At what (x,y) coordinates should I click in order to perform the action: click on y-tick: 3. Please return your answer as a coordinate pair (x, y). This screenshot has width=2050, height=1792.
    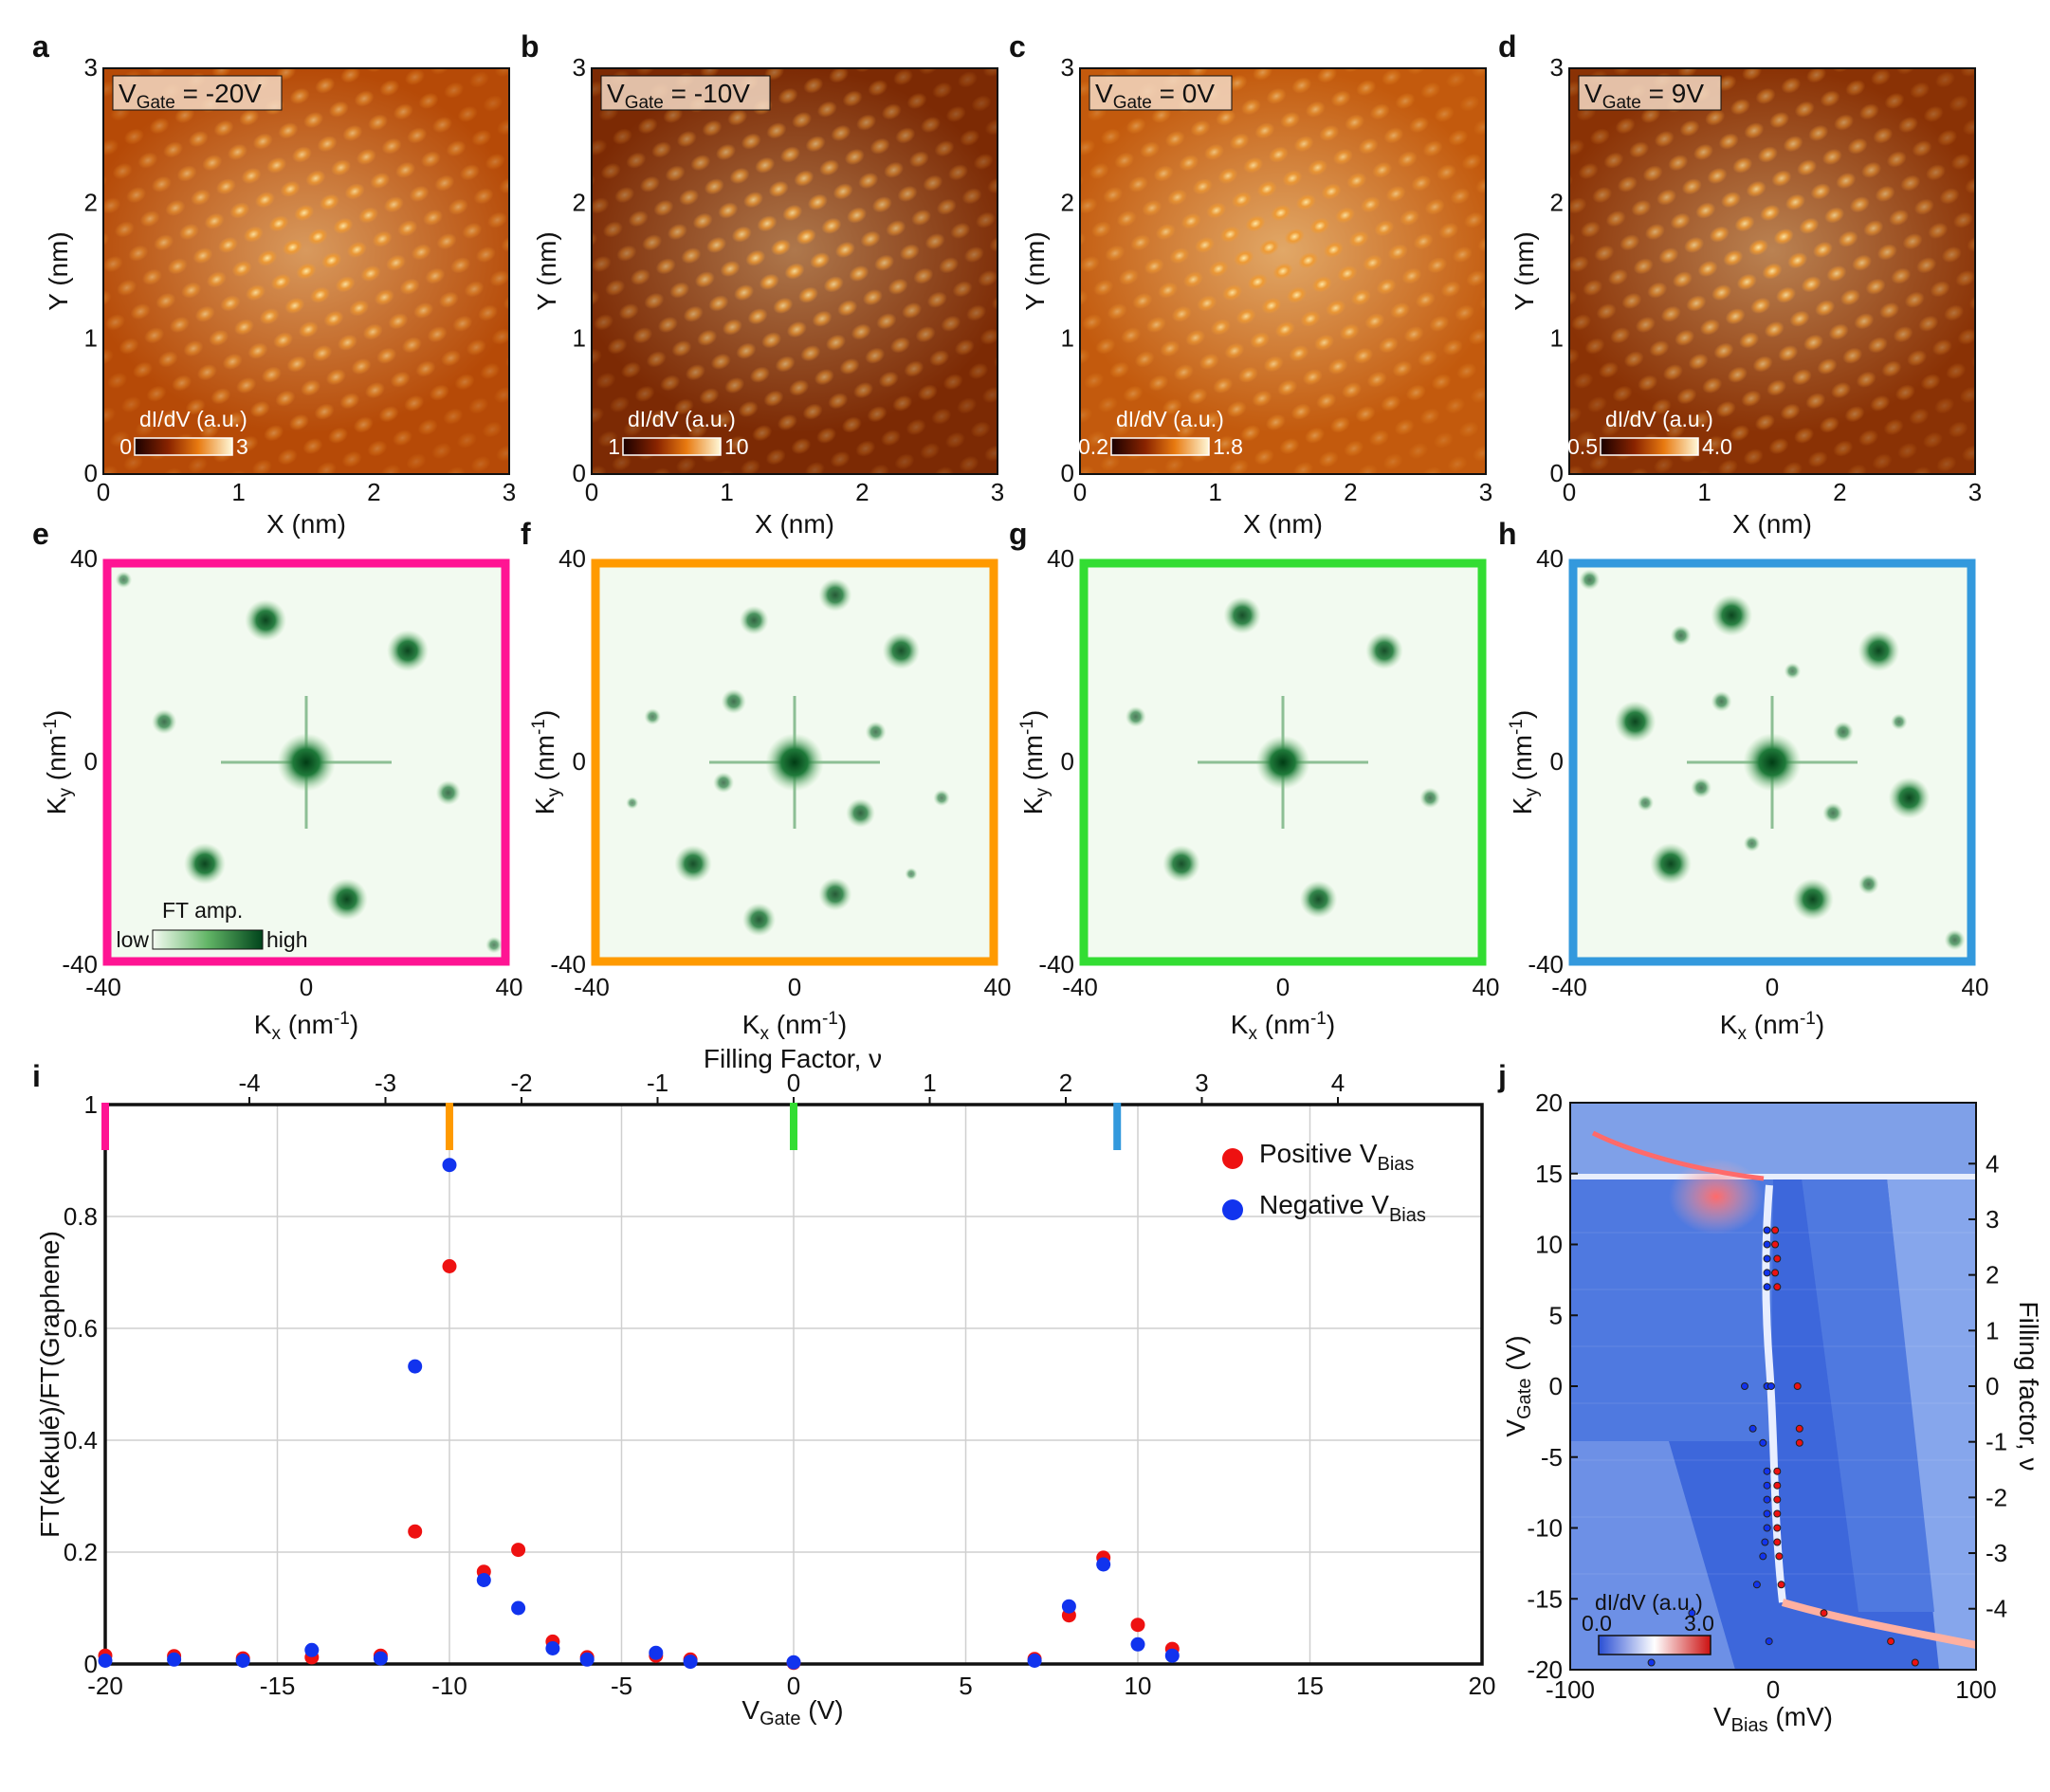
    Looking at the image, I should click on (1557, 67).